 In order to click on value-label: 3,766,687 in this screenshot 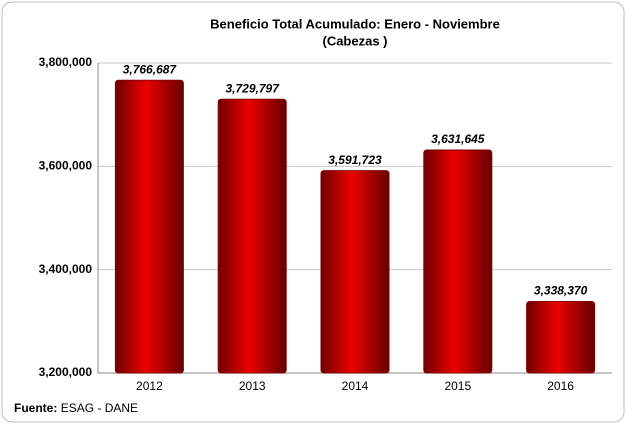, I will do `click(150, 69)`.